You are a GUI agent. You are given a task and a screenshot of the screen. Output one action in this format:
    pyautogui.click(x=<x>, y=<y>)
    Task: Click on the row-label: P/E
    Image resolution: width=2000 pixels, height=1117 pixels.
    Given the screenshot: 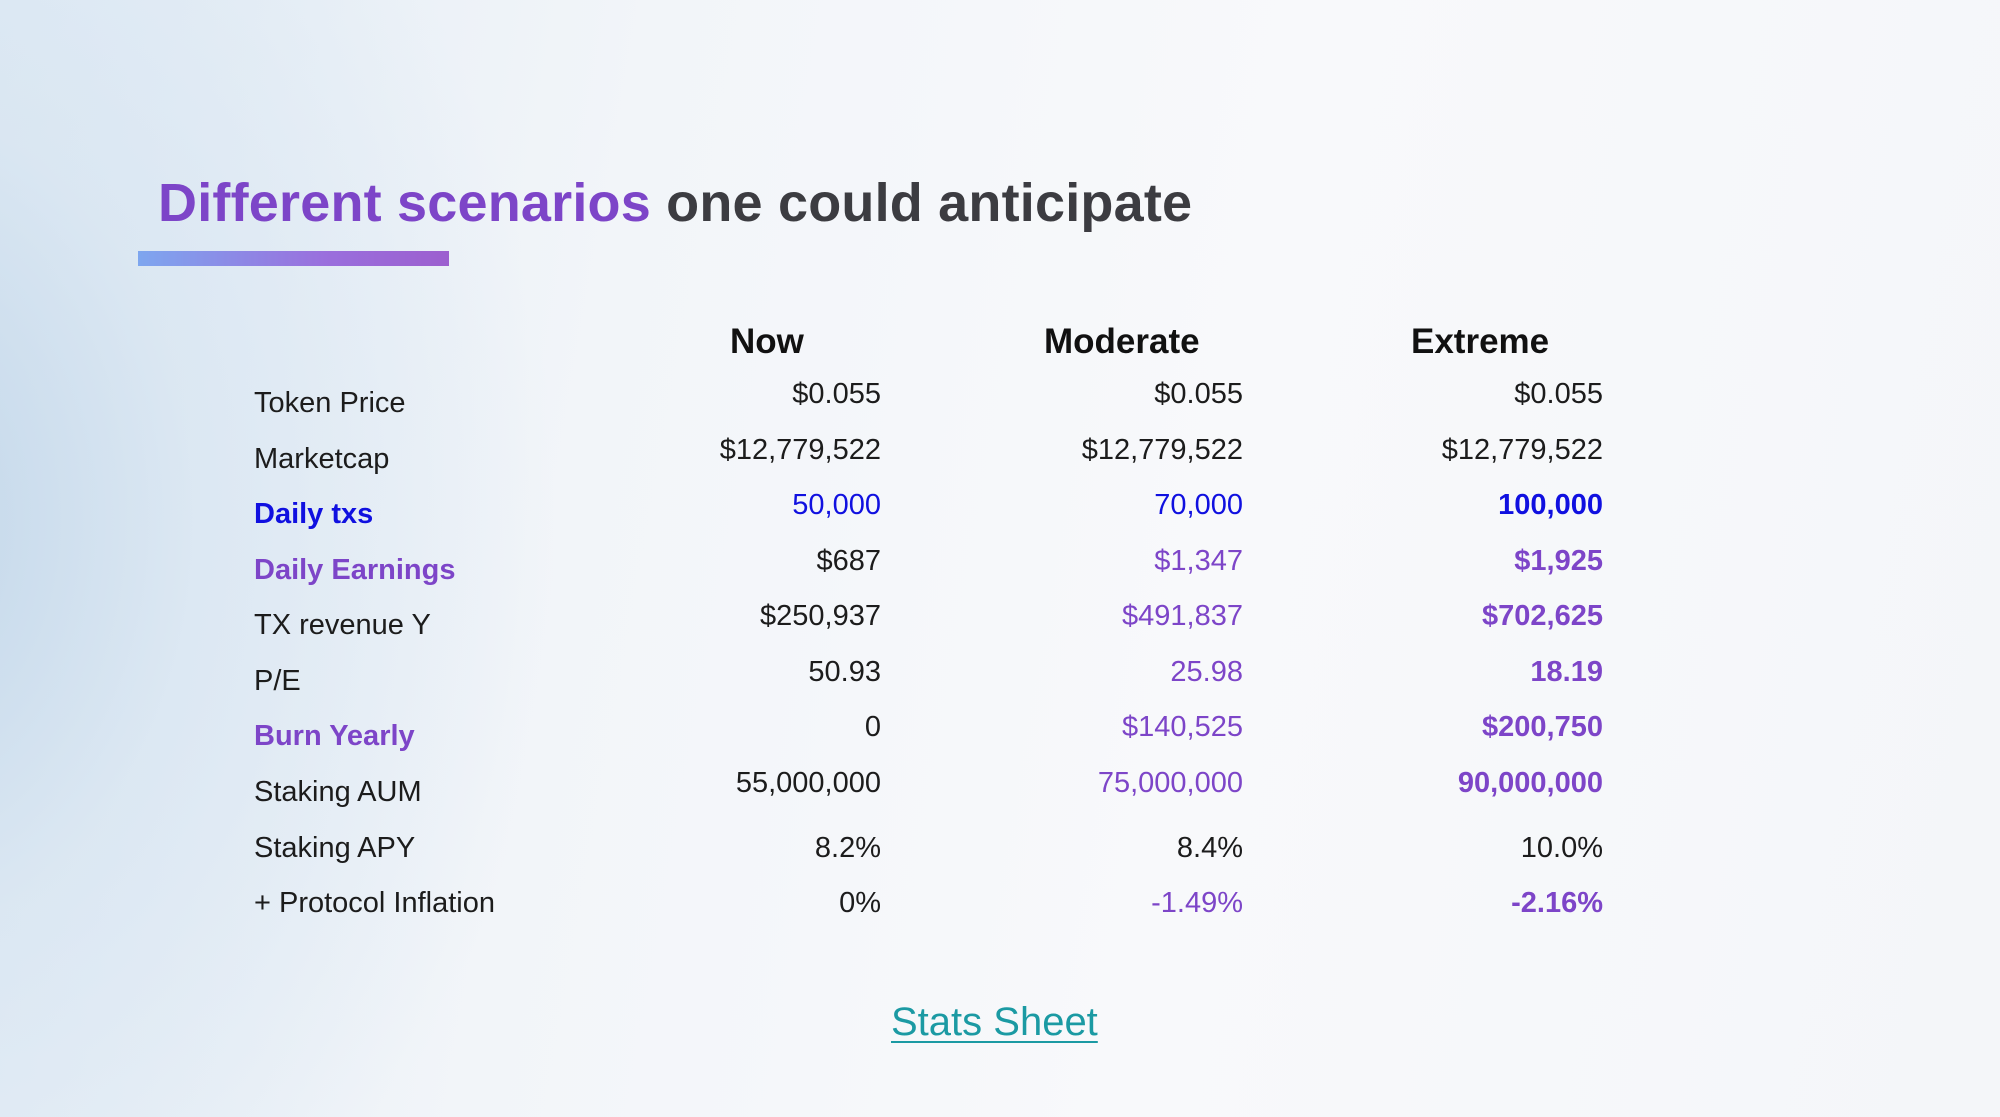 What is the action you would take?
    pyautogui.click(x=277, y=681)
    